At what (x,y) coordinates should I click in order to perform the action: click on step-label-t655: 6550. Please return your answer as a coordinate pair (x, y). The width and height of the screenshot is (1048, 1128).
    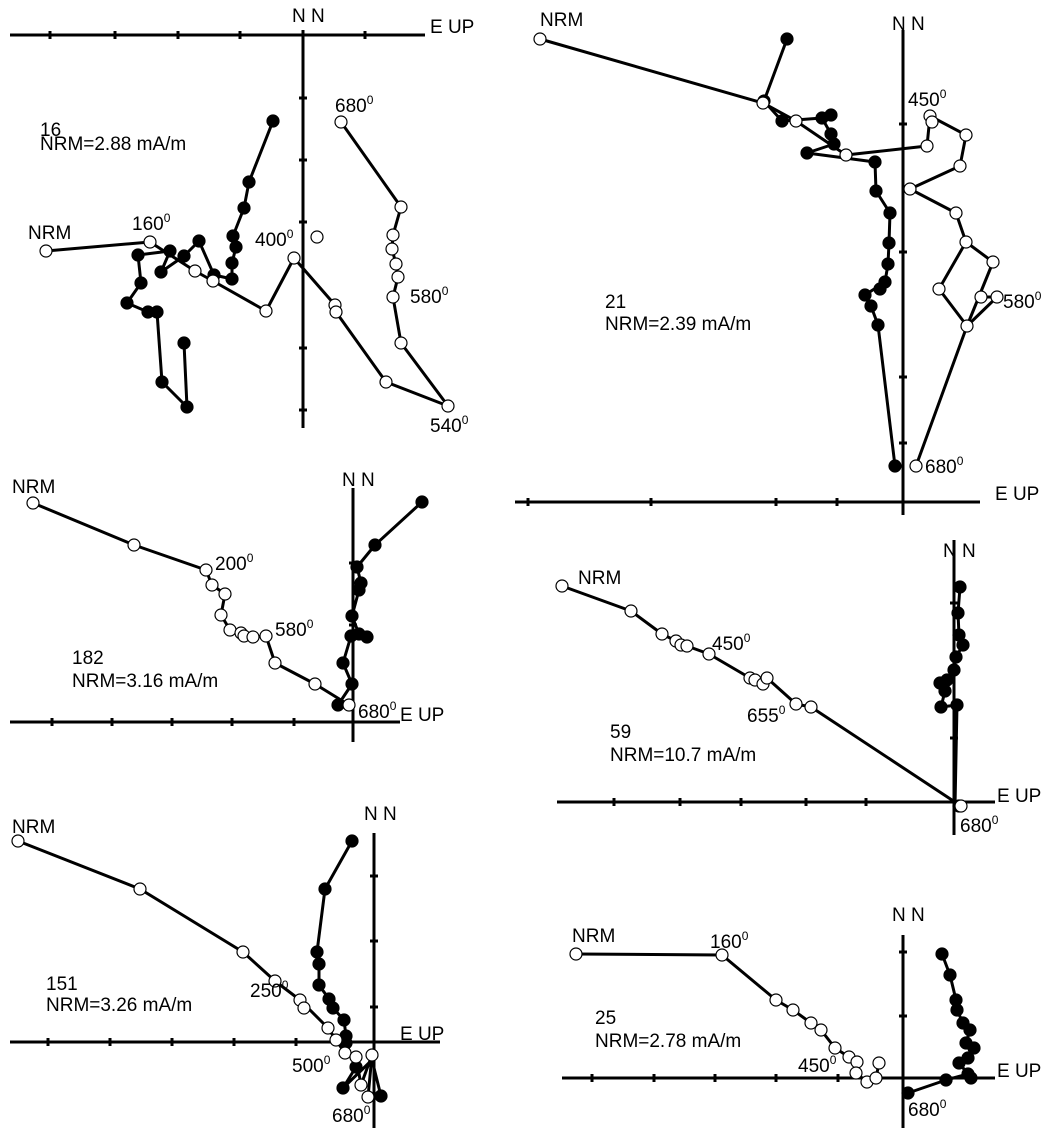
    Looking at the image, I should click on (766, 715).